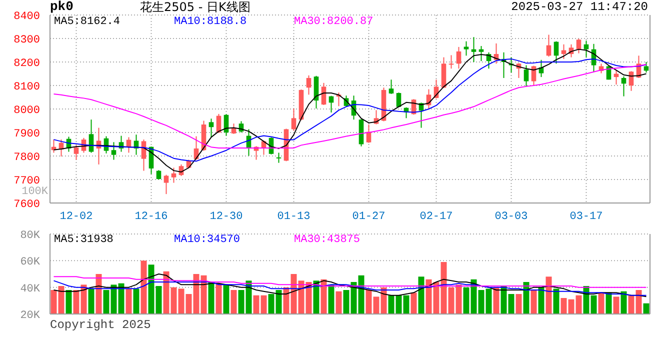 The image size is (660, 360). Describe the element at coordinates (436, 216) in the screenshot. I see `x-tick-label: 02-17` at that location.